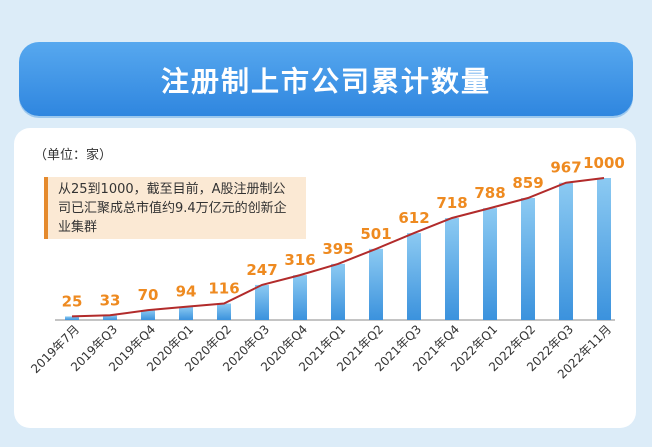 The width and height of the screenshot is (652, 447). What do you see at coordinates (451, 203) in the screenshot?
I see `bar-value-label: 718` at bounding box center [451, 203].